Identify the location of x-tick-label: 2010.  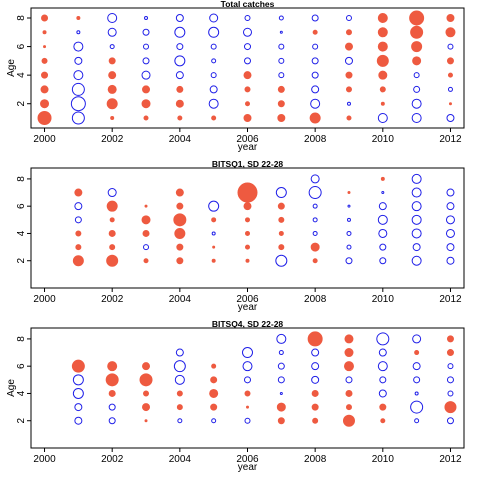
(383, 459).